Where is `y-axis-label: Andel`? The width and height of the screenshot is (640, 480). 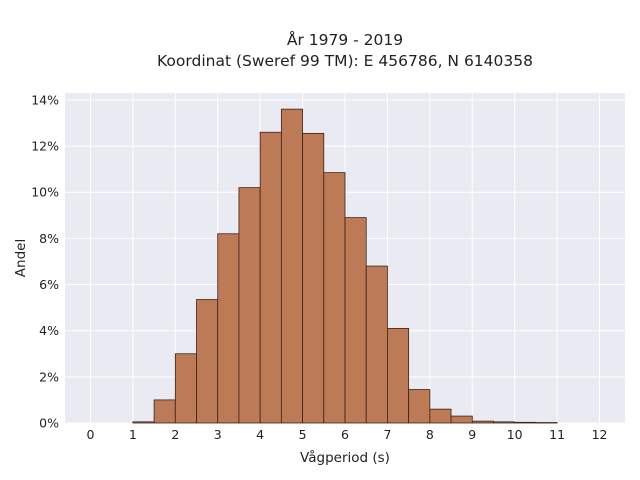
y-axis-label: Andel is located at coordinates (21, 258).